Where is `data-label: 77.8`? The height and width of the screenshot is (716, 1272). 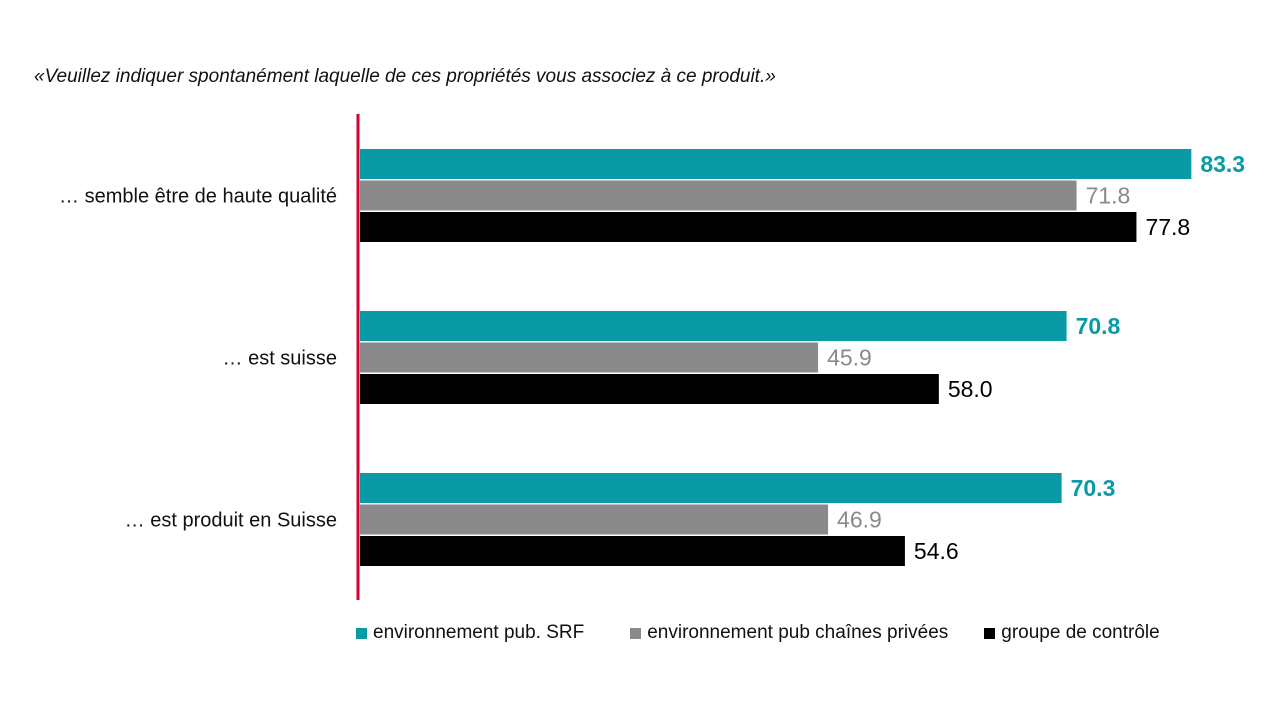
data-label: 77.8 is located at coordinates (1167, 227).